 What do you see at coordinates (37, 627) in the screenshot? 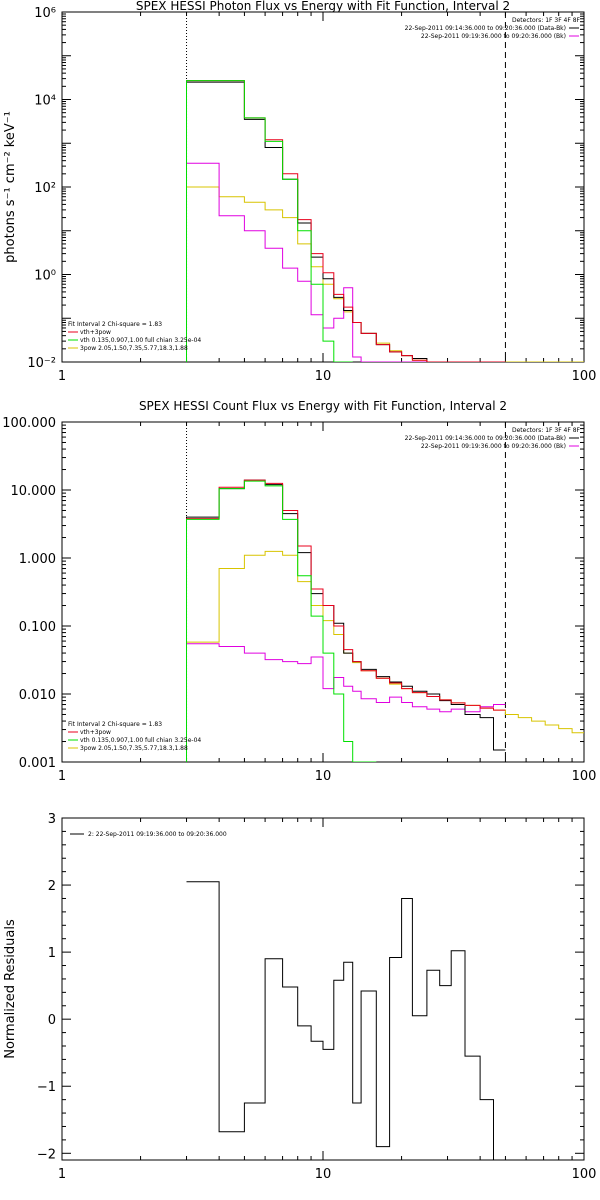
I see `y-tick-label: 0.100` at bounding box center [37, 627].